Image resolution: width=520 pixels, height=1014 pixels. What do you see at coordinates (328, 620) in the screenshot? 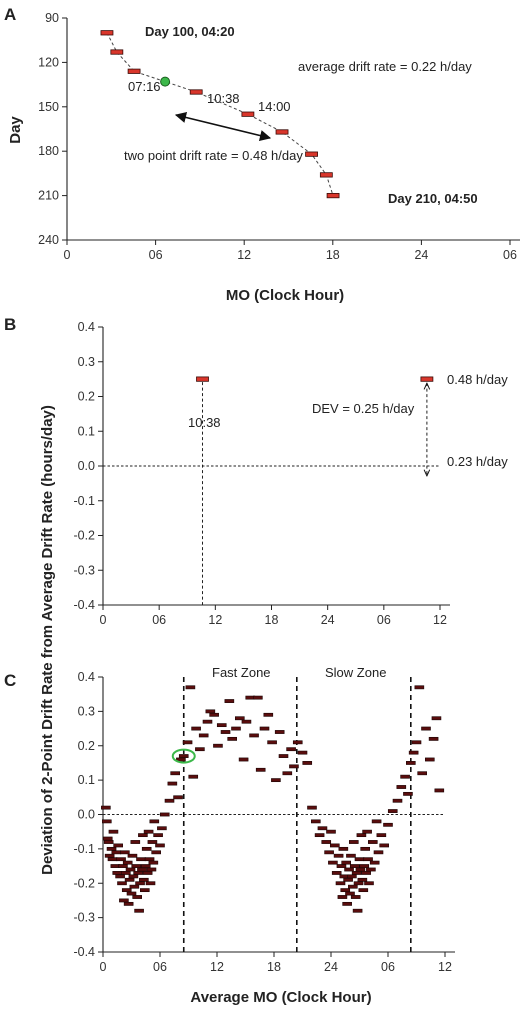
I see `panel-b-x-tick-label: 24` at bounding box center [328, 620].